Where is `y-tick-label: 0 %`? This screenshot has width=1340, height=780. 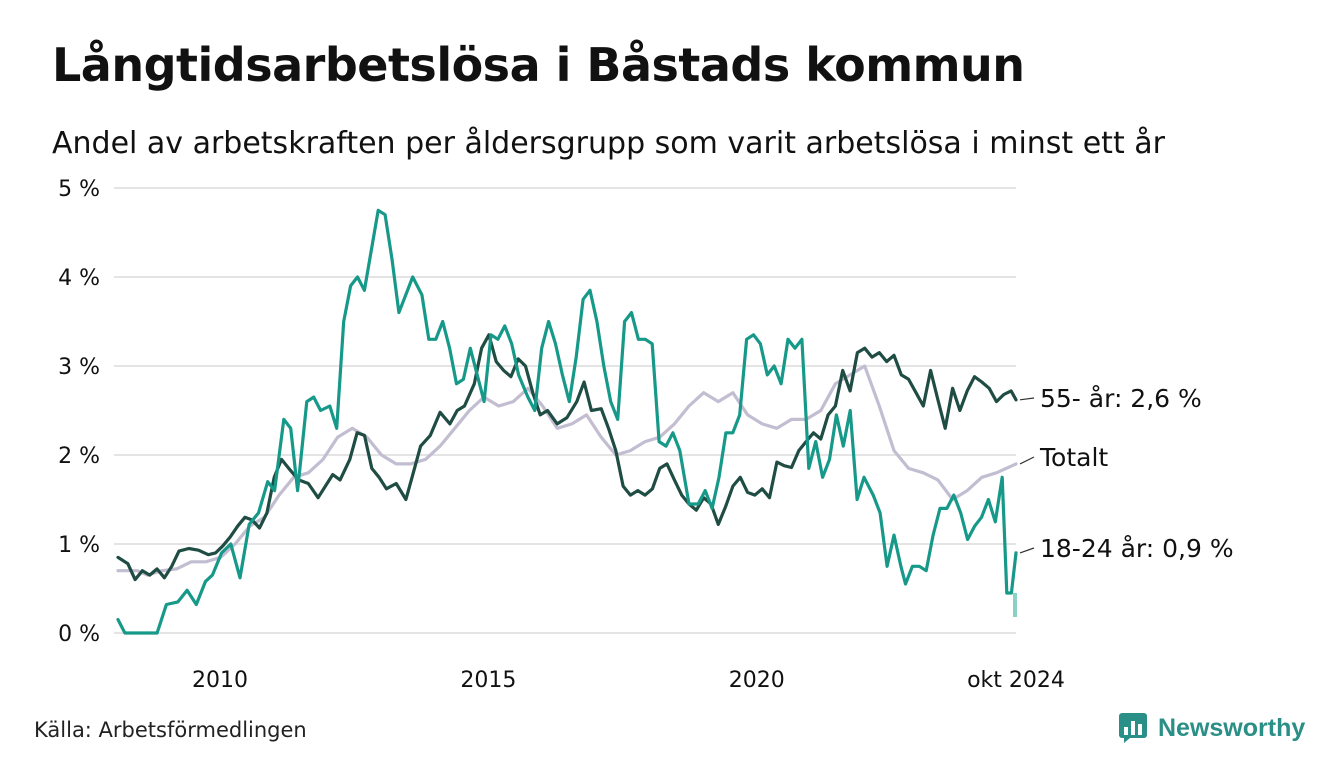
y-tick-label: 0 % is located at coordinates (79, 634).